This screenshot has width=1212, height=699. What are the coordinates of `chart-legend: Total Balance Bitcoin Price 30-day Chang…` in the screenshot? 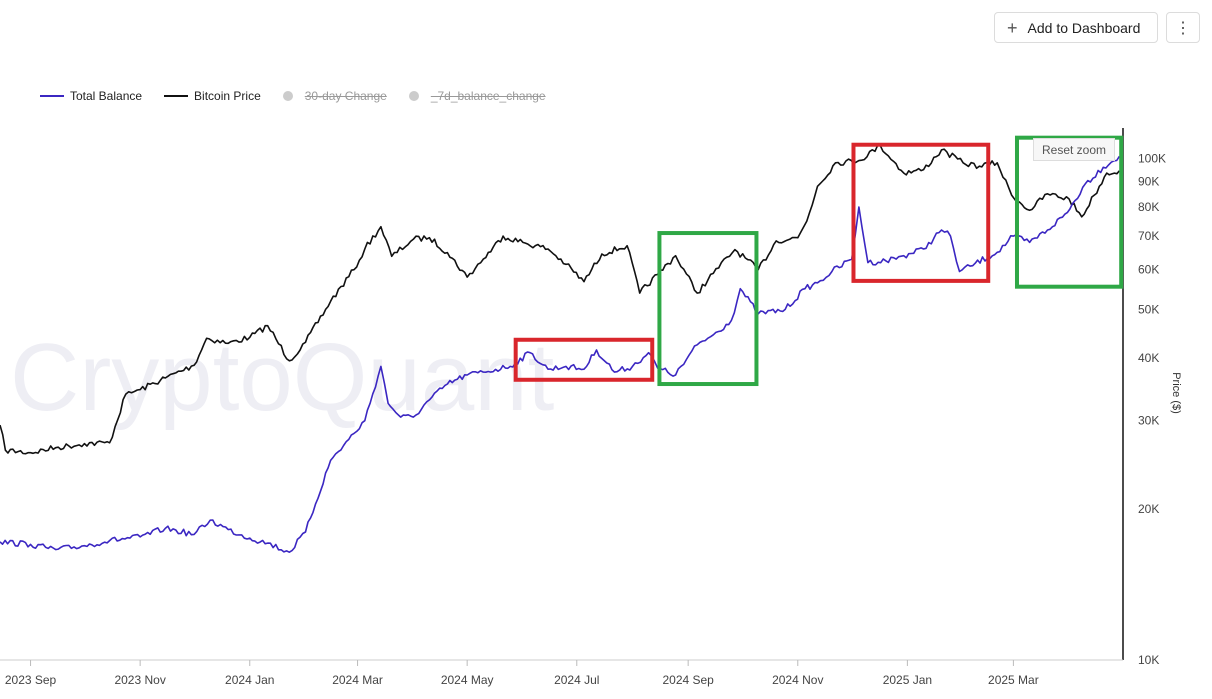 It's located at (304, 96).